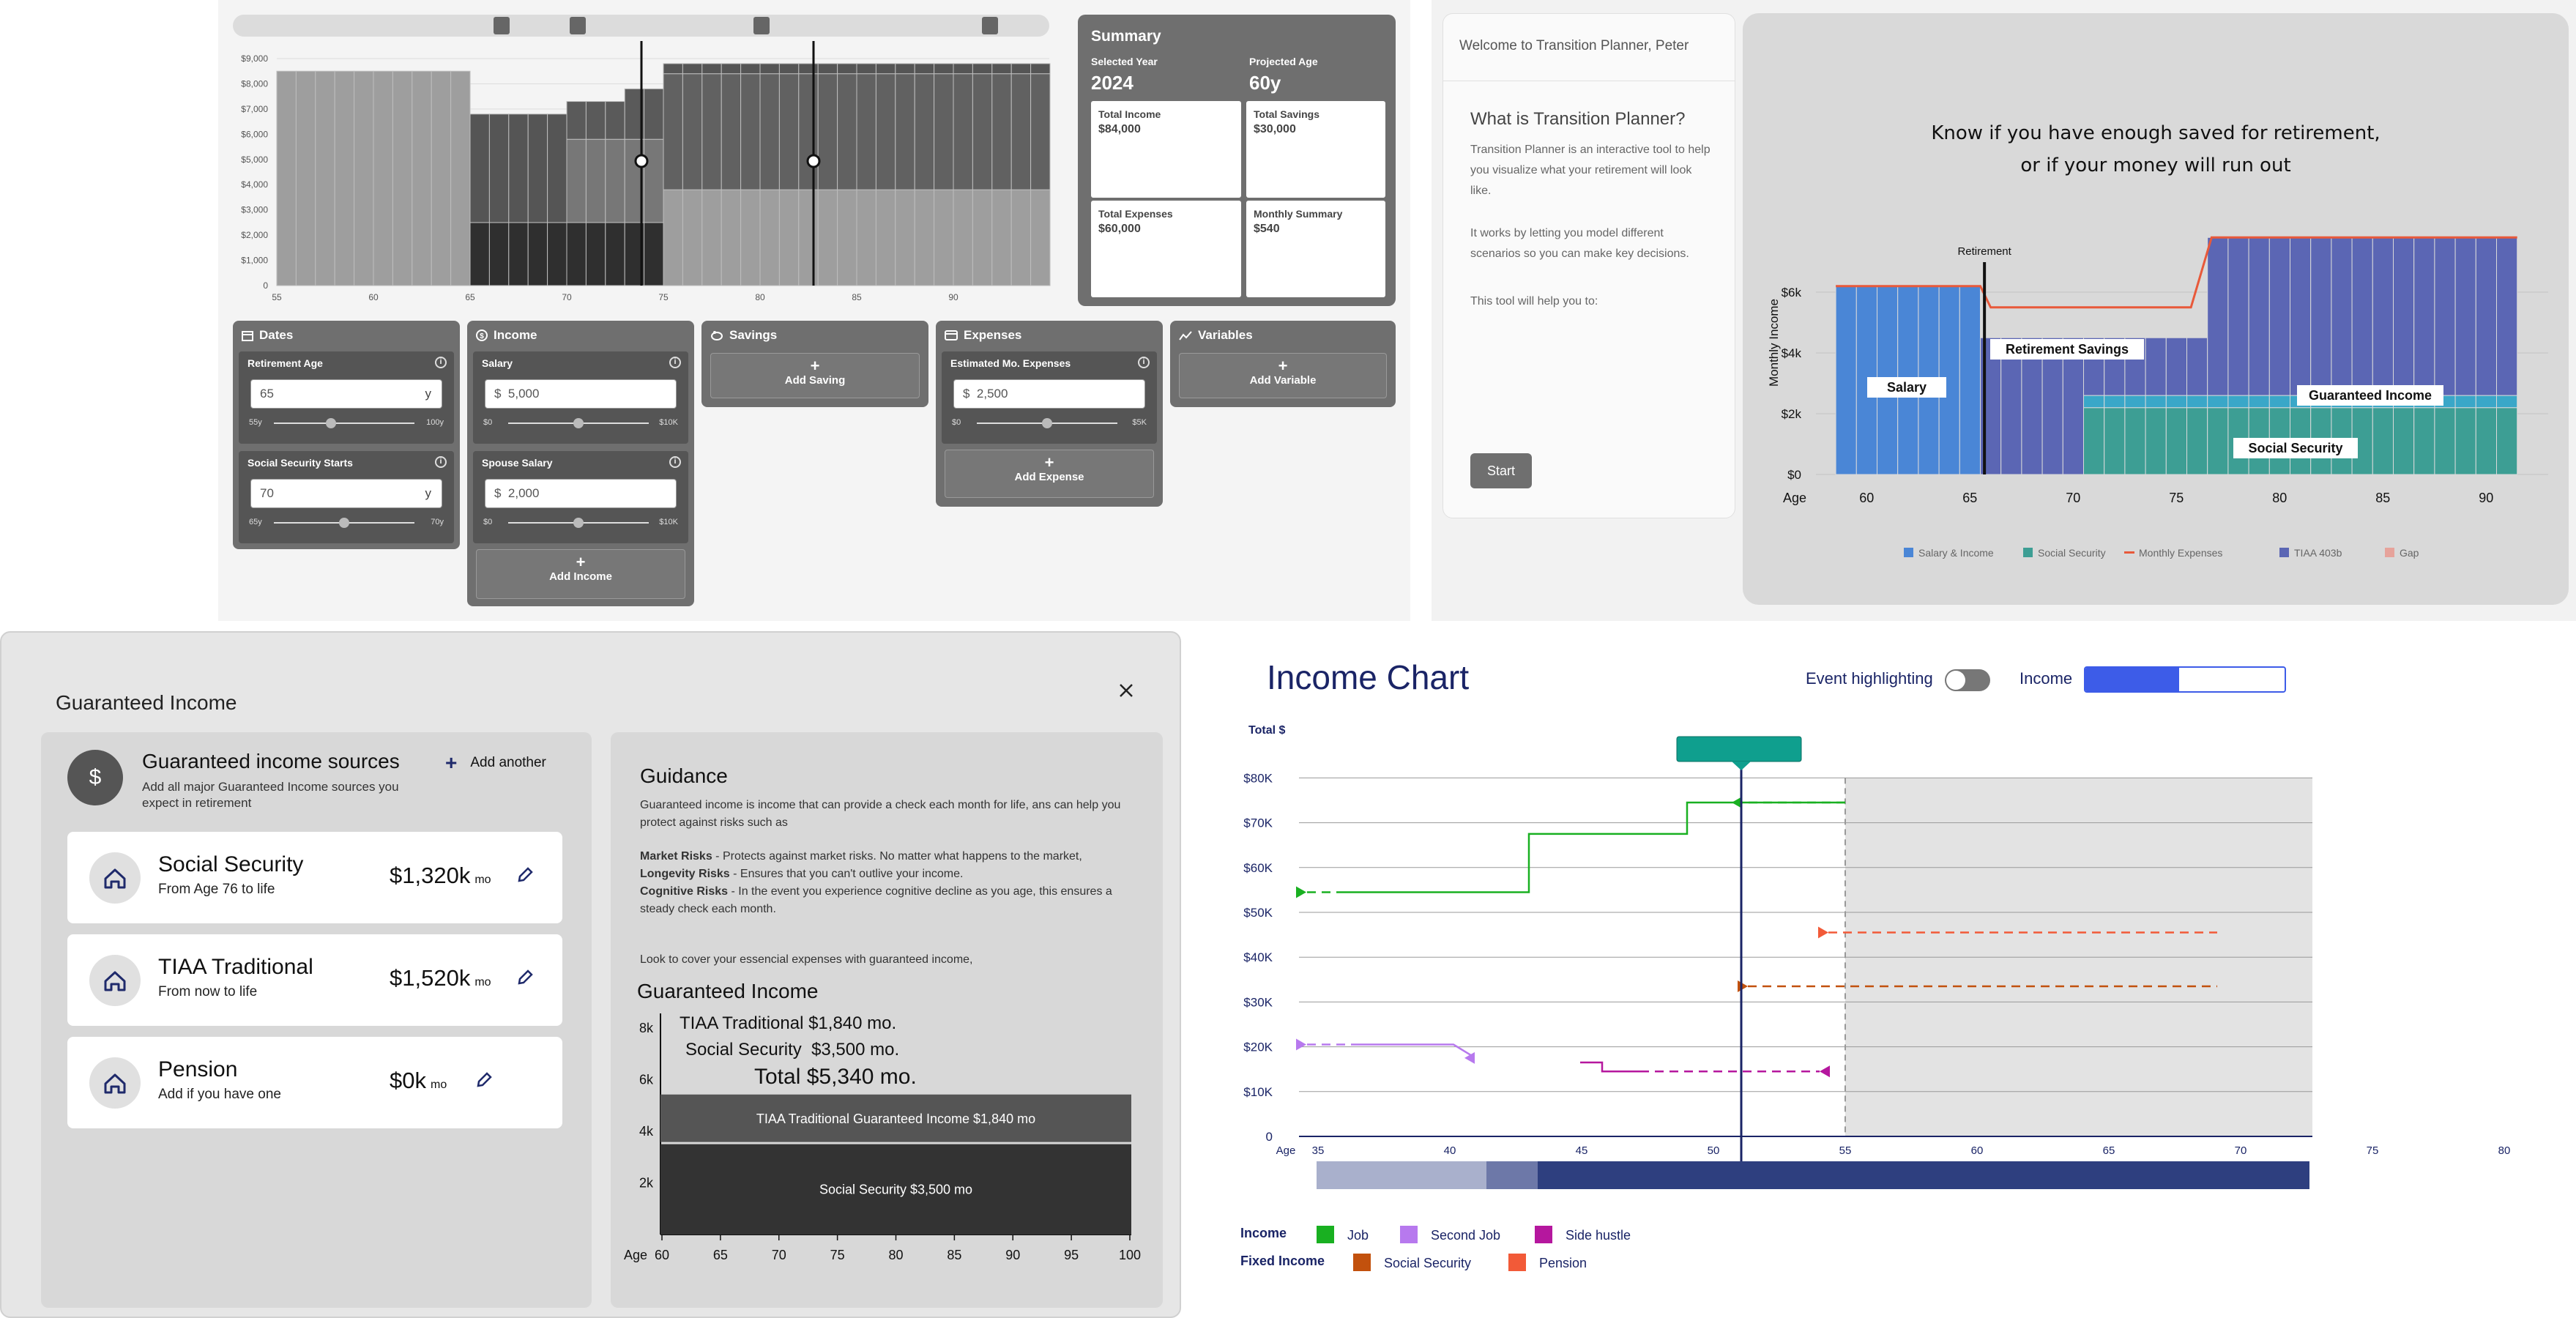 The width and height of the screenshot is (2576, 1318). I want to click on x-tick-label: 90, so click(953, 297).